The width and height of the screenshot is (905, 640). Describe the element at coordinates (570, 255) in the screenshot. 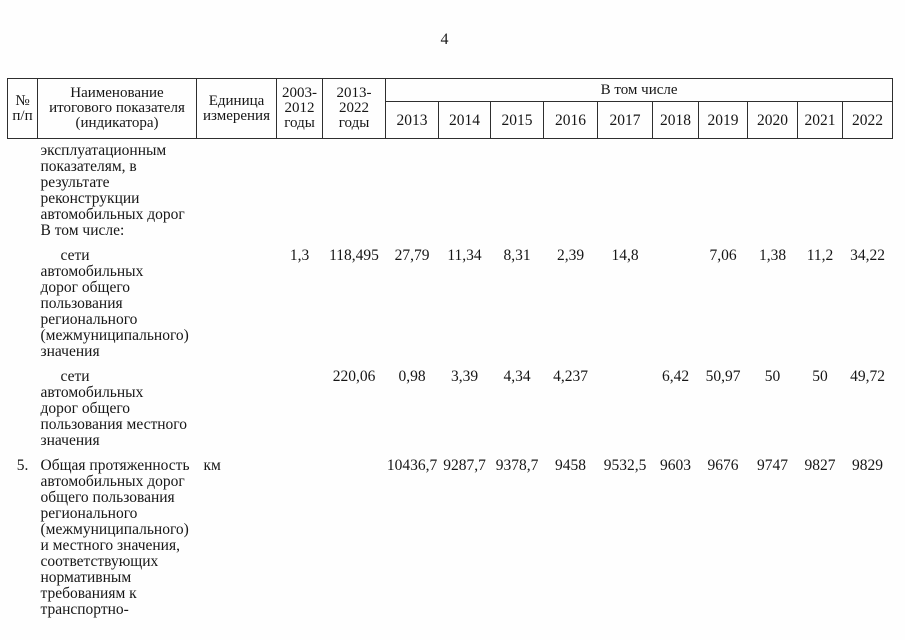

I see `year-value-cell: 2,39` at that location.